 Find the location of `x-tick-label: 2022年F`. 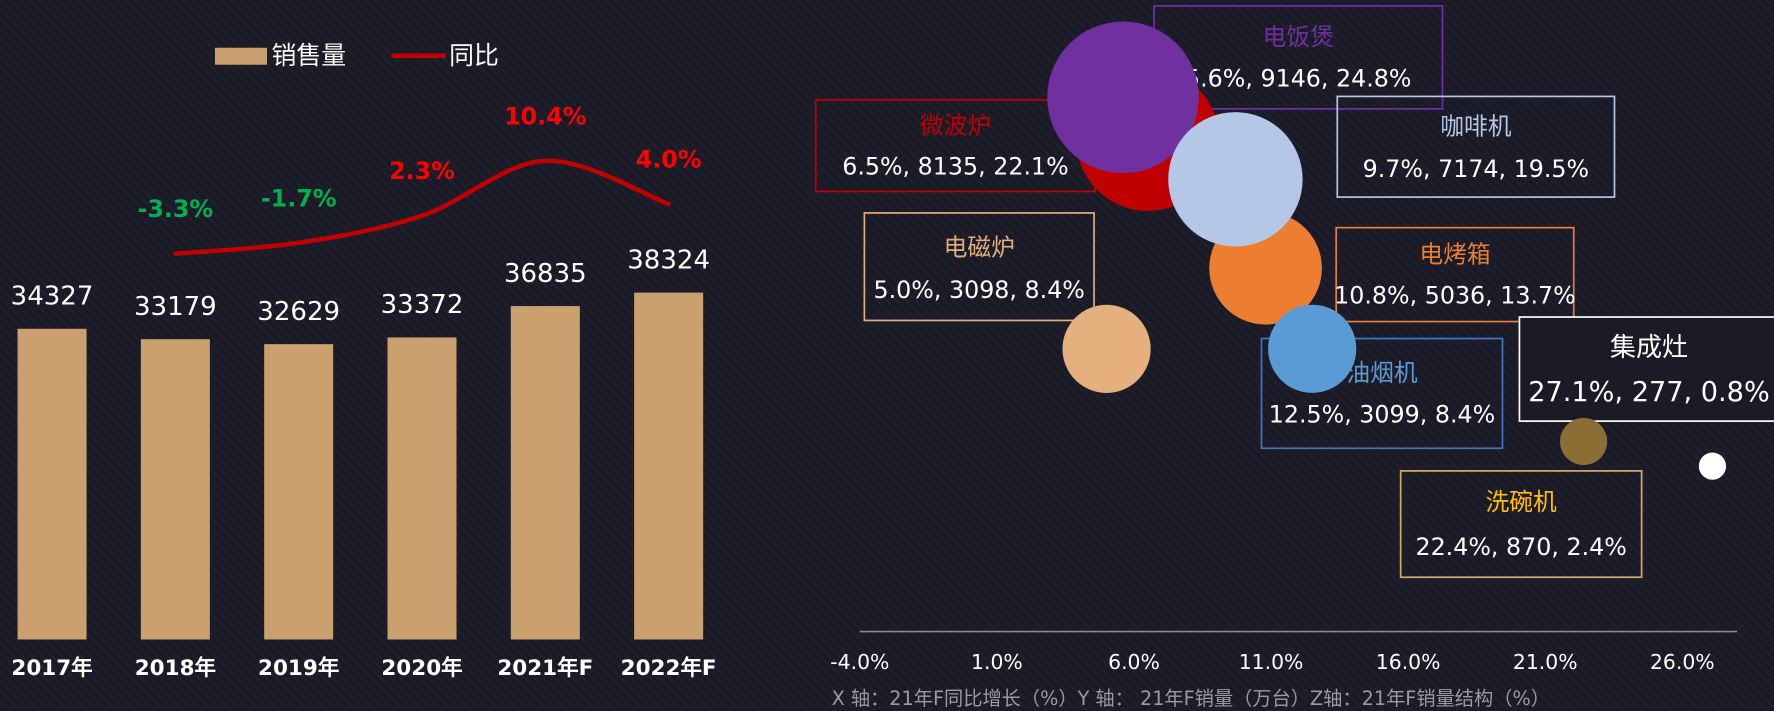

x-tick-label: 2022年F is located at coordinates (669, 668).